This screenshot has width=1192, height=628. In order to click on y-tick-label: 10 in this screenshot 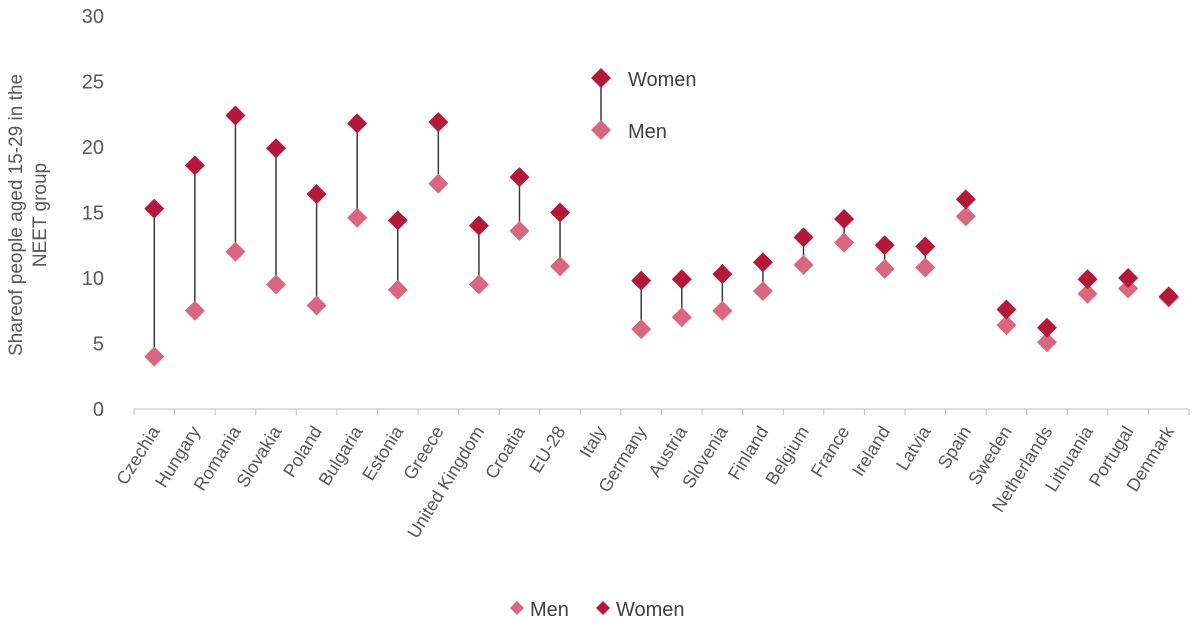, I will do `click(93, 279)`.